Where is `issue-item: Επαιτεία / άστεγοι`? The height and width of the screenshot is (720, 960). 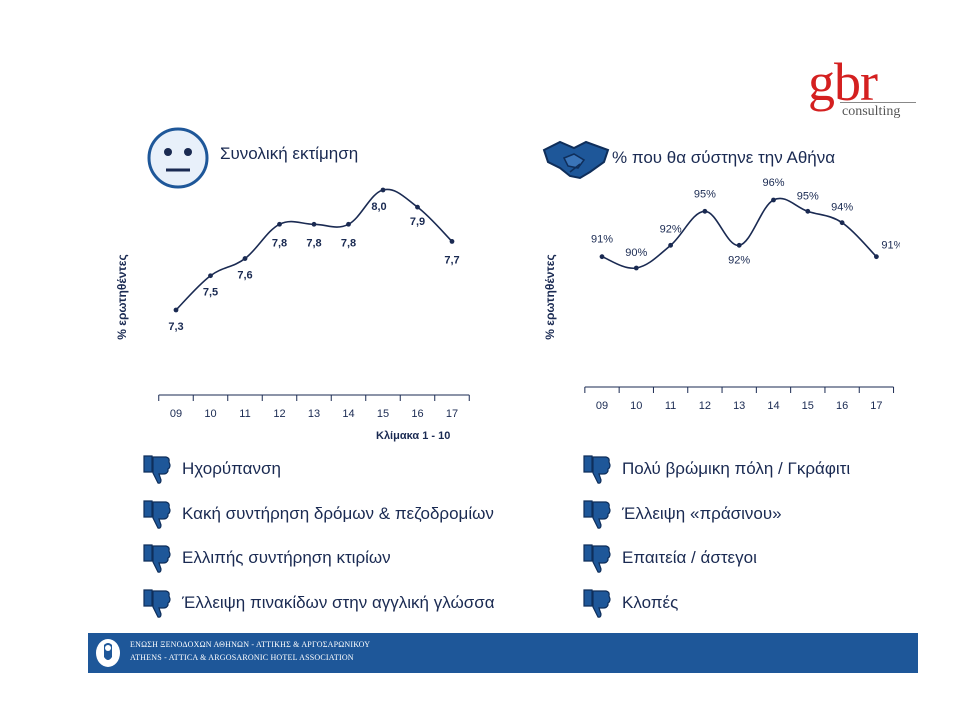 issue-item: Επαιτεία / άστεγοι is located at coordinates (668, 558).